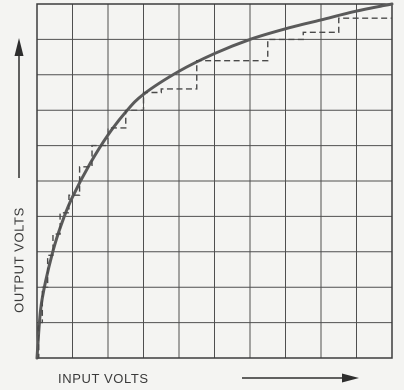  Describe the element at coordinates (350, 378) in the screenshot. I see `x-axis-arrow-head` at that location.